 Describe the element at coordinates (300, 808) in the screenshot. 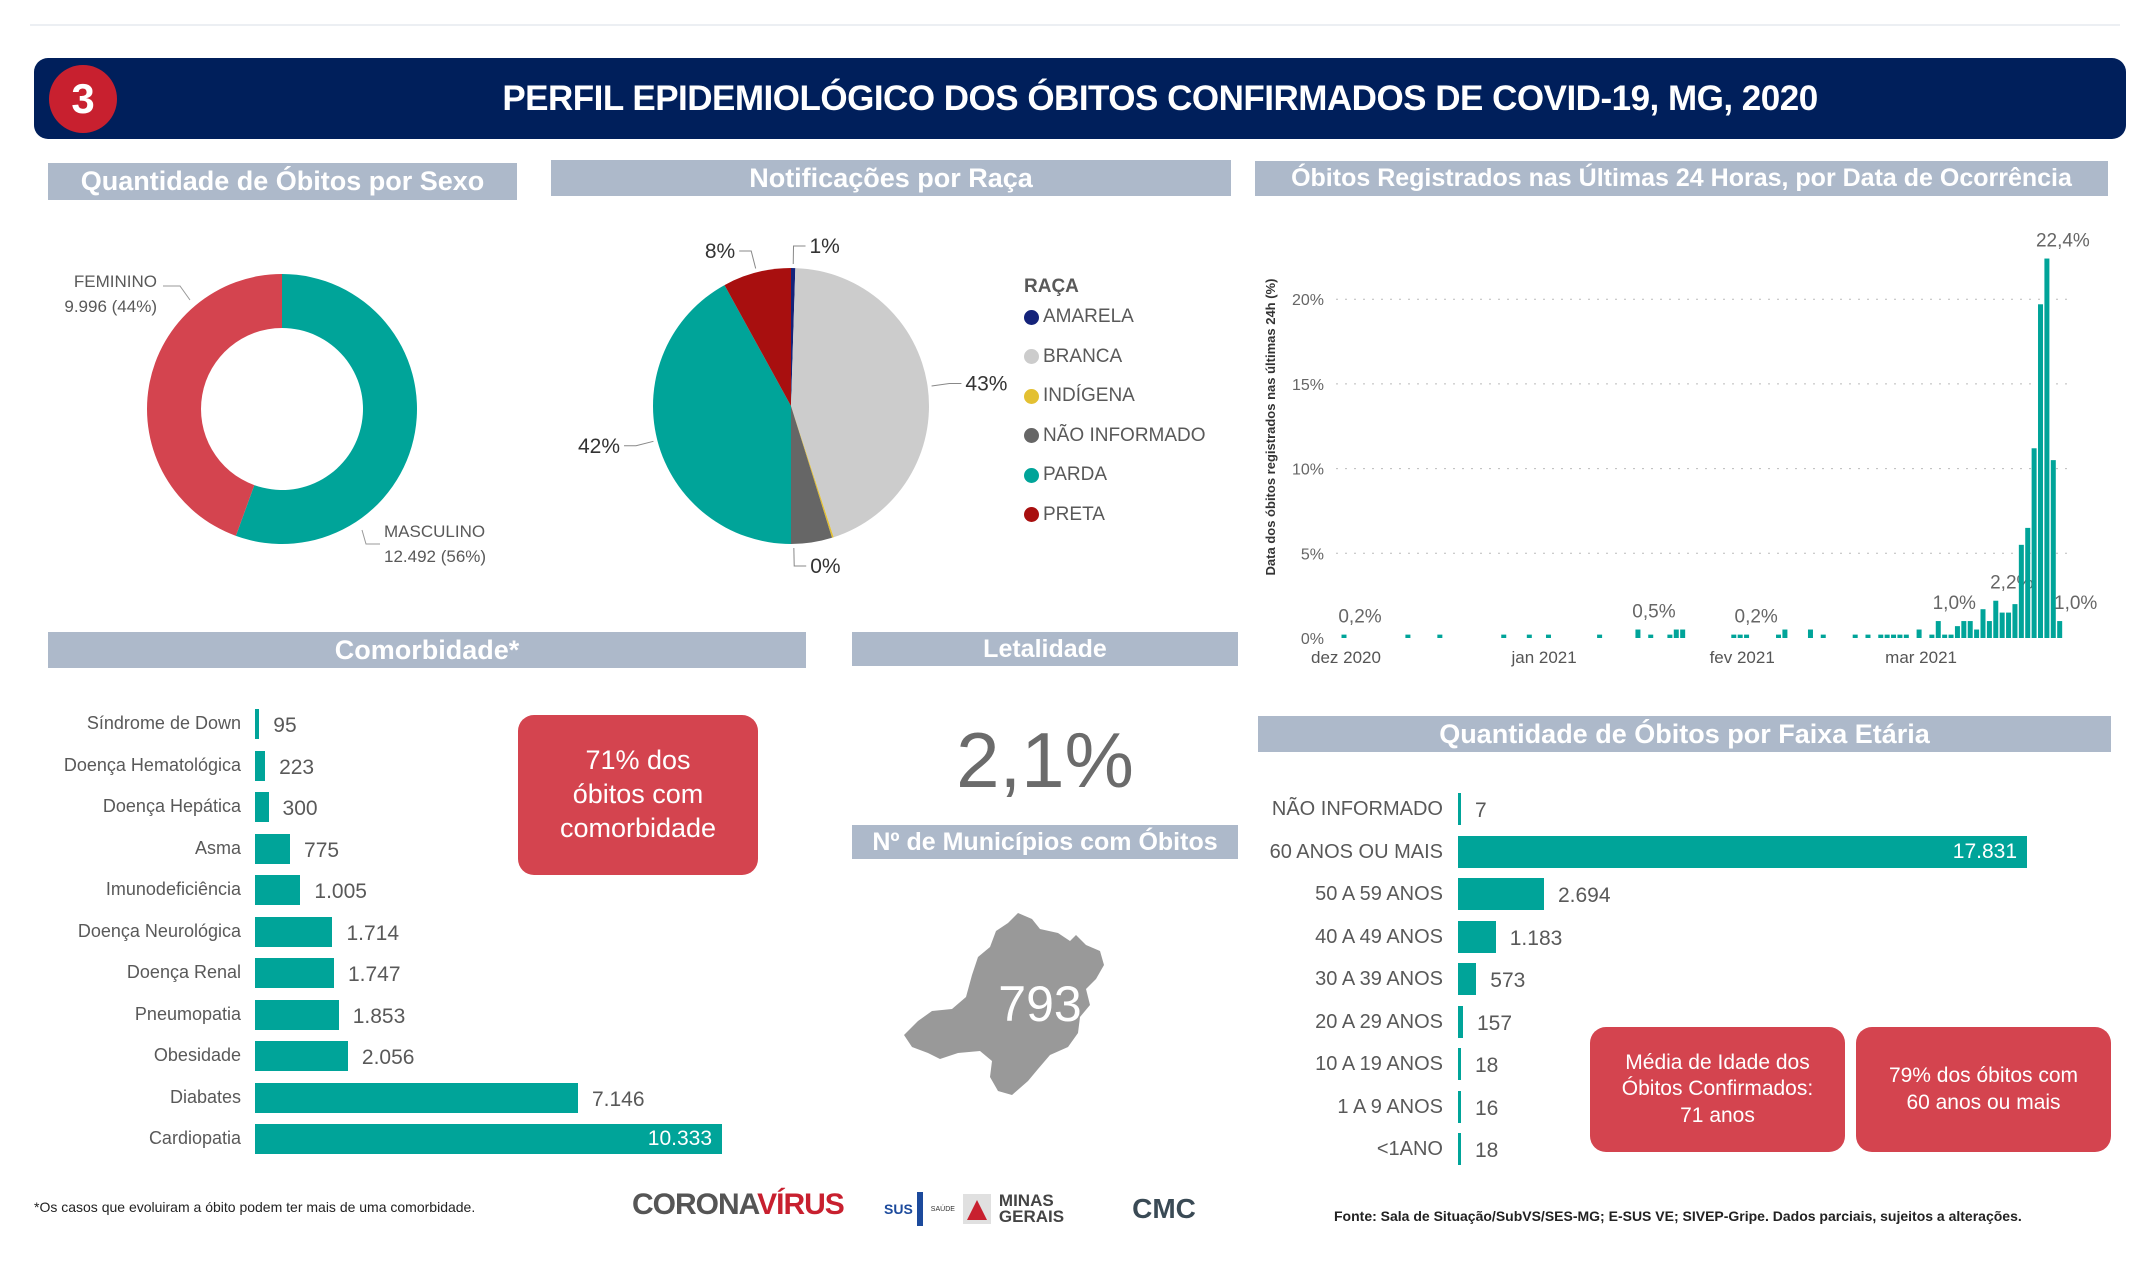

I see `bar-value-label: 300` at that location.